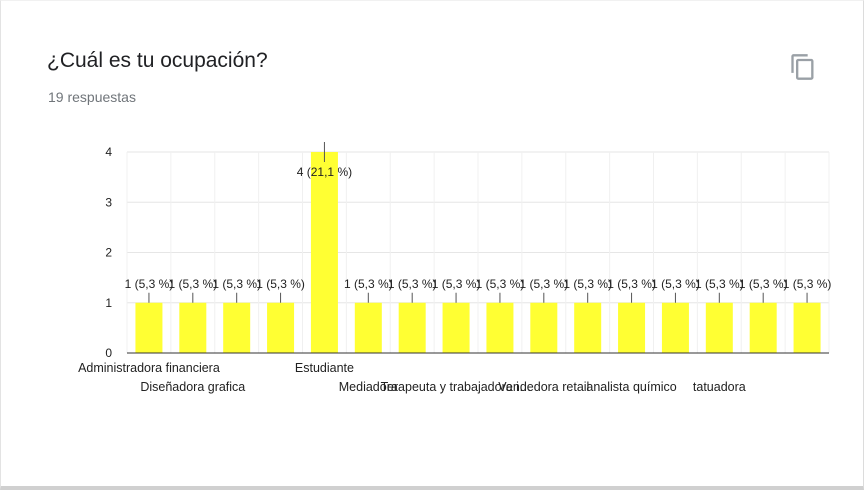 This screenshot has width=866, height=494. What do you see at coordinates (92, 97) in the screenshot?
I see `response-count: 19 respuestas` at bounding box center [92, 97].